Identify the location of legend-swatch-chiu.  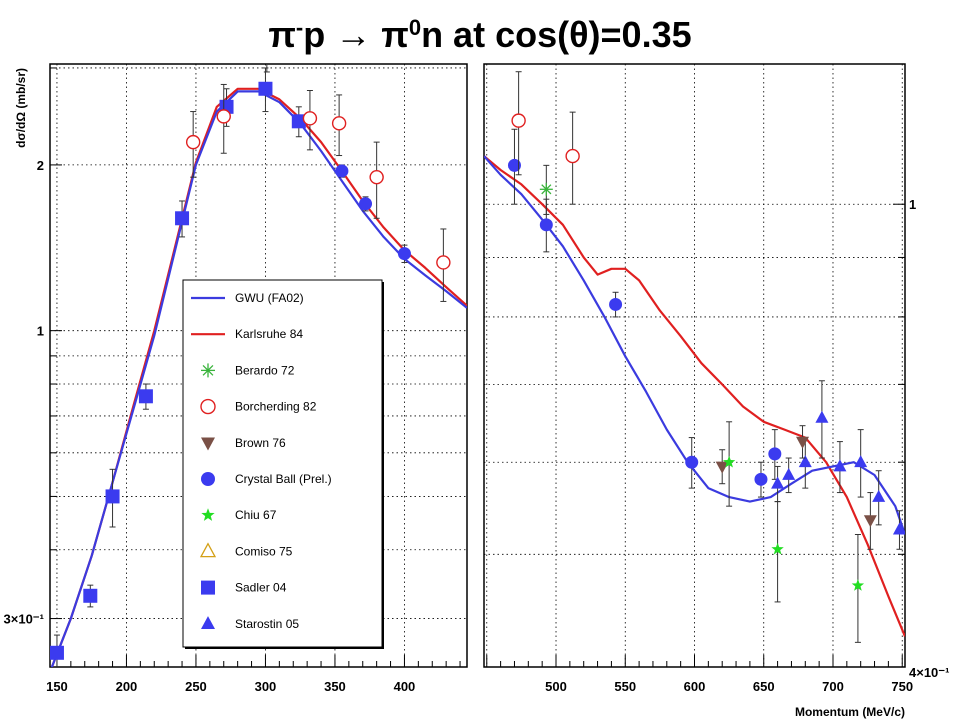
(208, 514).